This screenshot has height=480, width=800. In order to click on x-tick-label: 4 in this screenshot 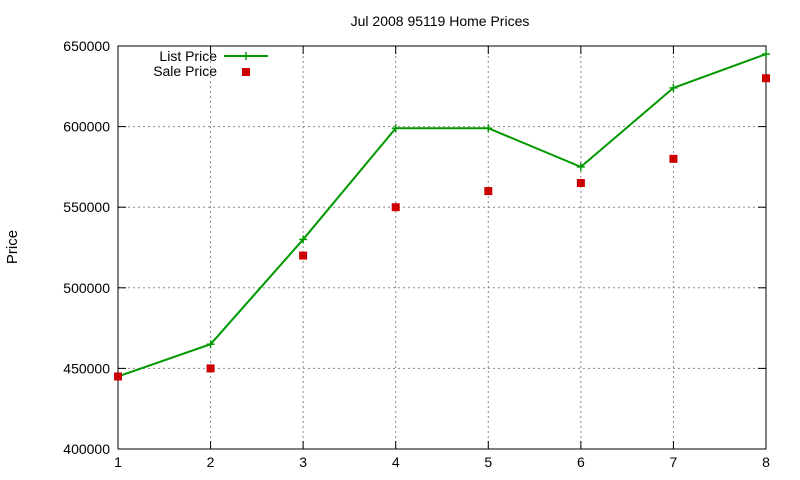, I will do `click(396, 462)`.